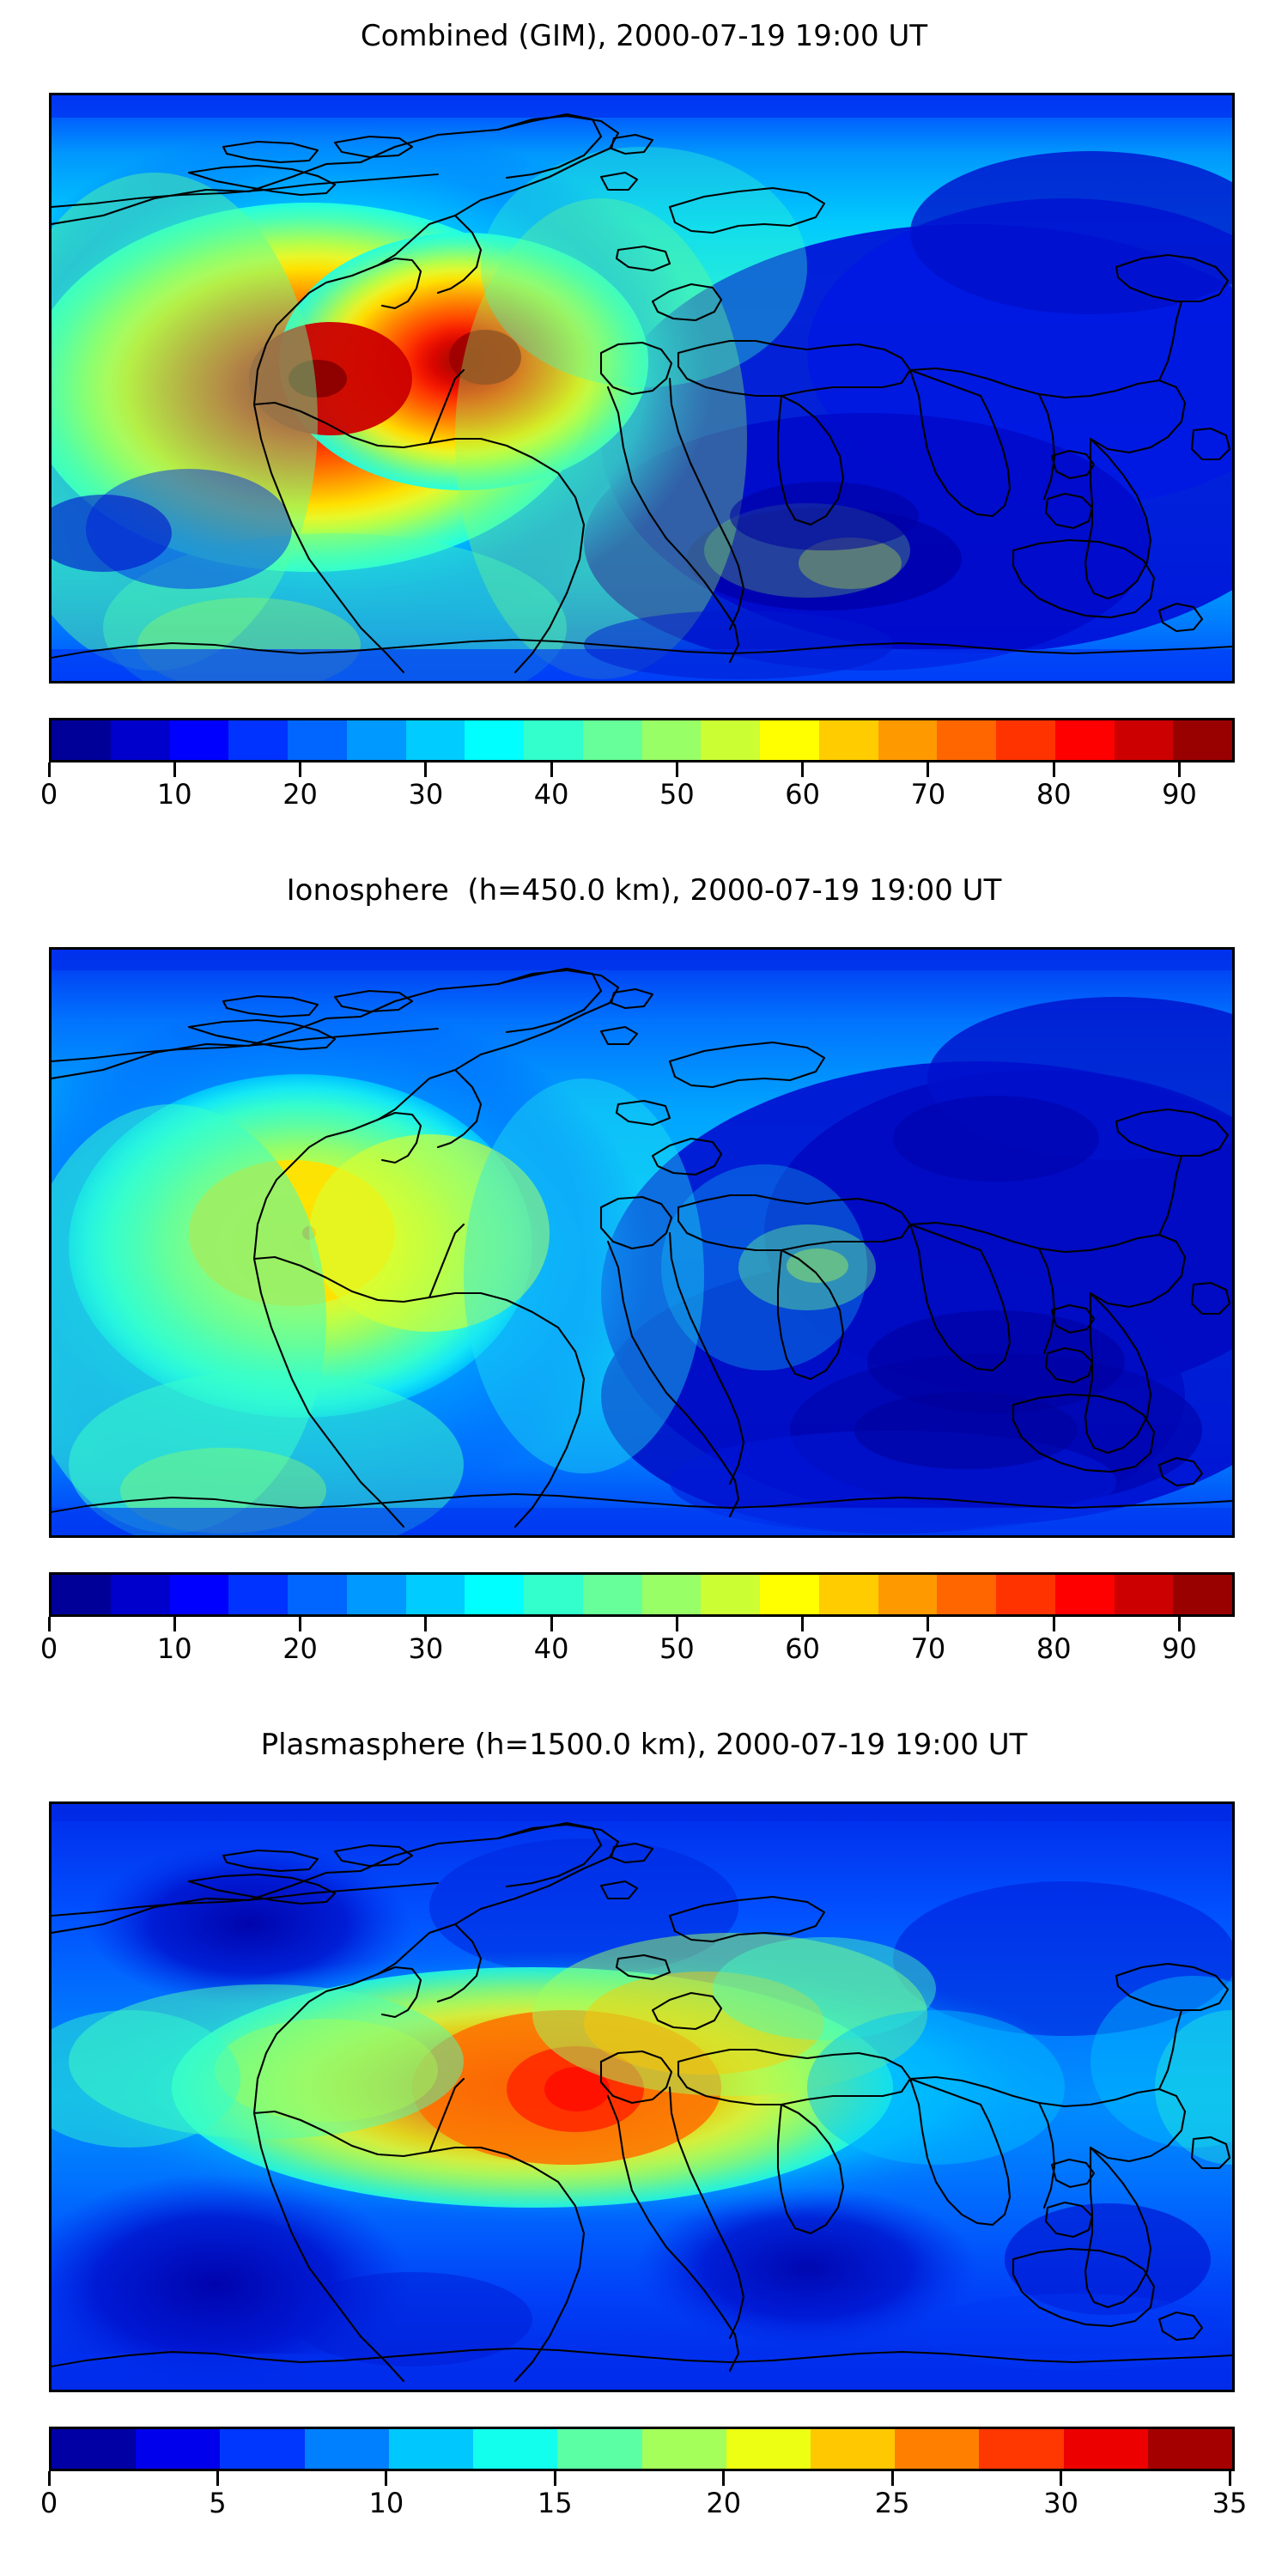 The width and height of the screenshot is (1288, 2576). I want to click on colorbar-axis-ionosphere: 0 10 20 30 40 50 60 70 80 90, so click(636, 1642).